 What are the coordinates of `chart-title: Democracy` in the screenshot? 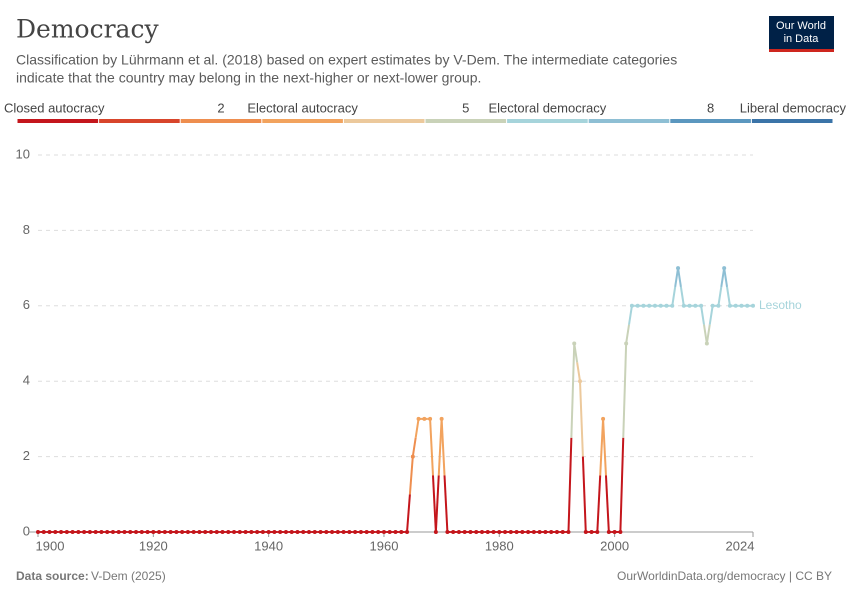 It's located at (87, 29).